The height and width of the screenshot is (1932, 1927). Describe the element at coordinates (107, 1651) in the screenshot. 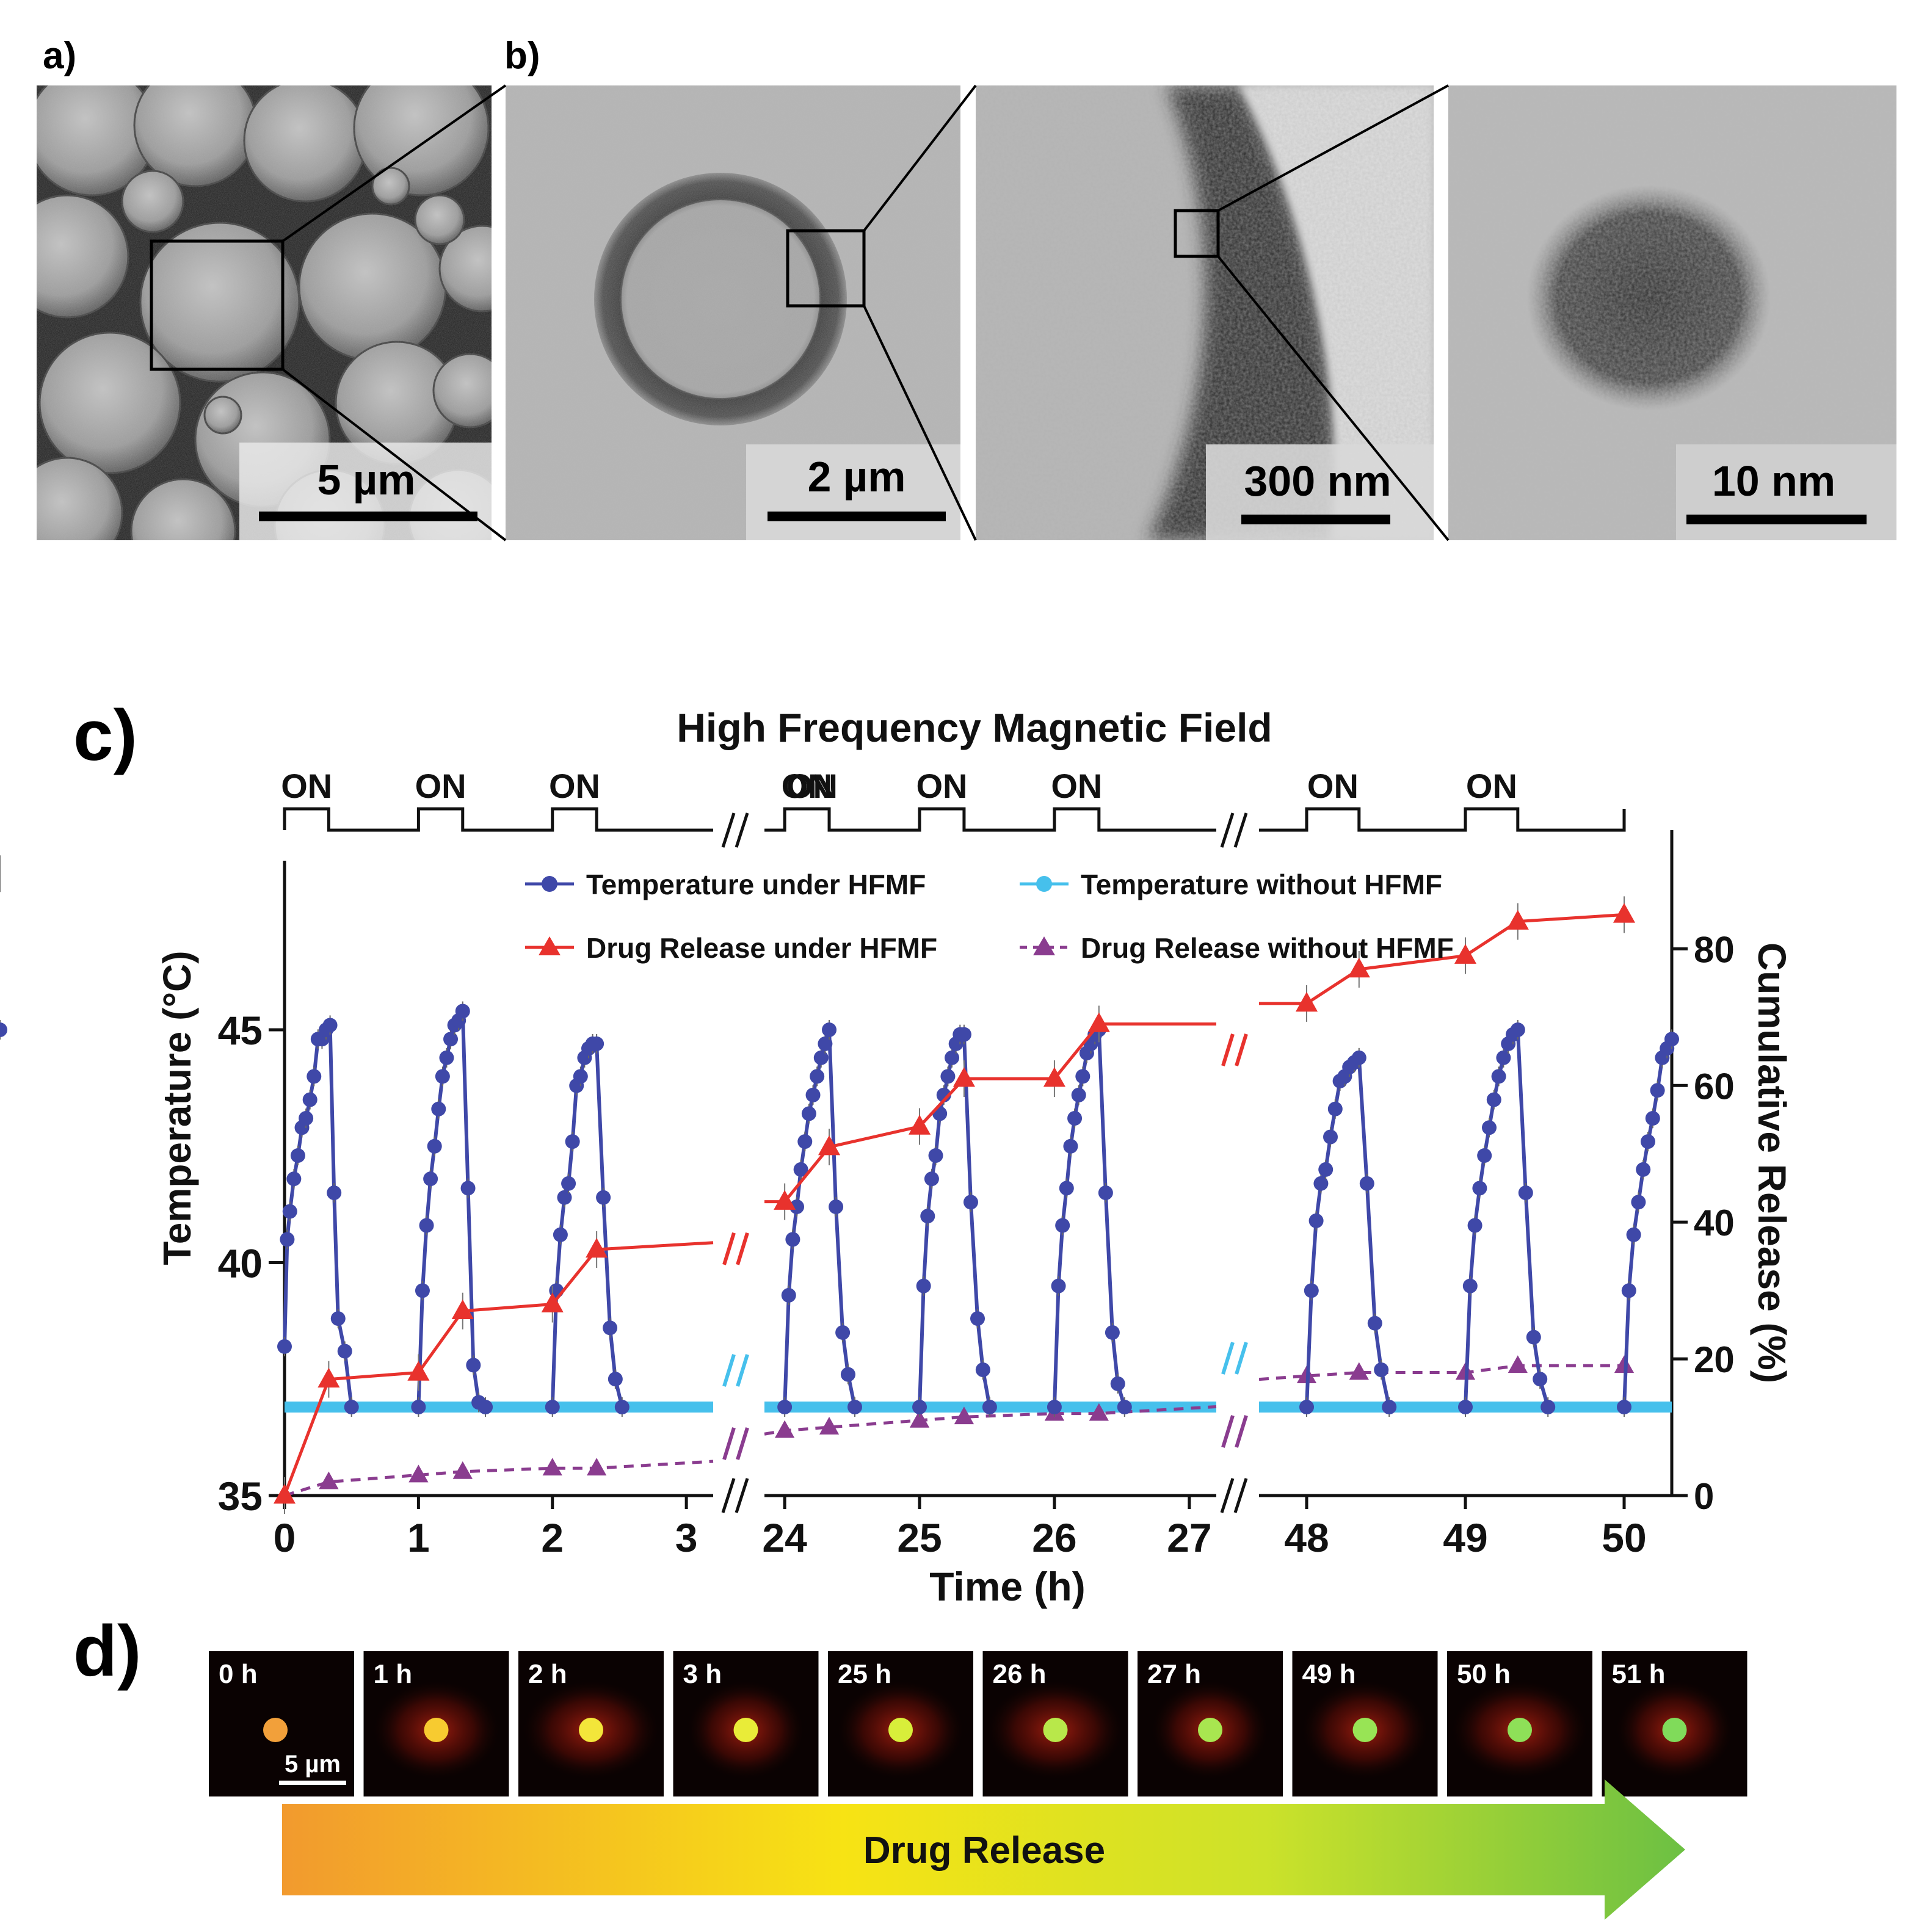

I see `panel-label-d: d)` at that location.